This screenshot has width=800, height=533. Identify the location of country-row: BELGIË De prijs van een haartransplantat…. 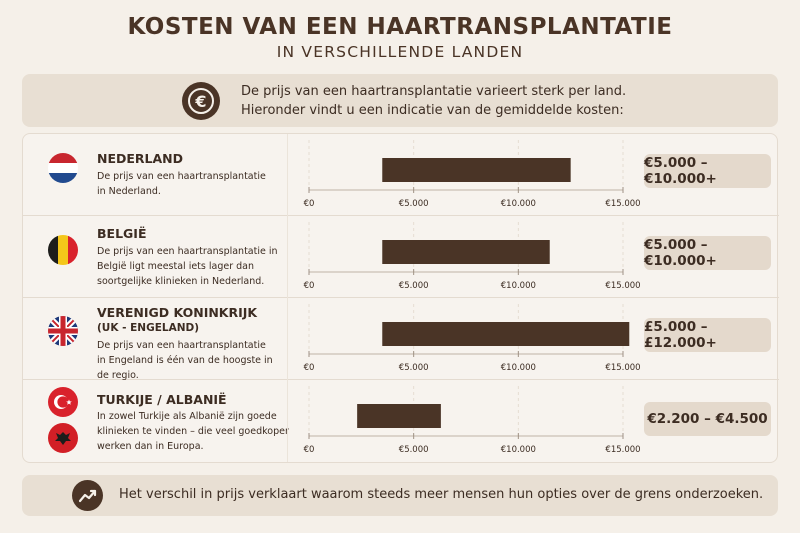
(401, 257).